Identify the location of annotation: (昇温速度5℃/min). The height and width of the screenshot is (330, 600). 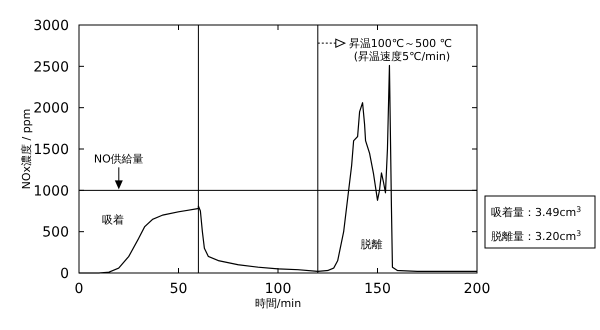
(402, 57).